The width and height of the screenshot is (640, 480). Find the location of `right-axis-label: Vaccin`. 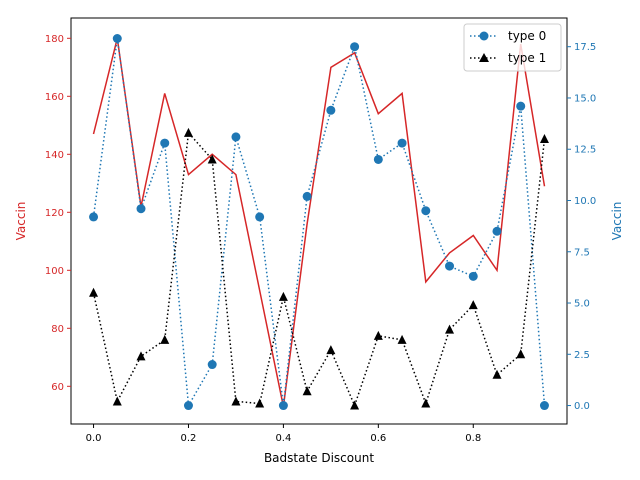

right-axis-label: Vaccin is located at coordinates (617, 221).